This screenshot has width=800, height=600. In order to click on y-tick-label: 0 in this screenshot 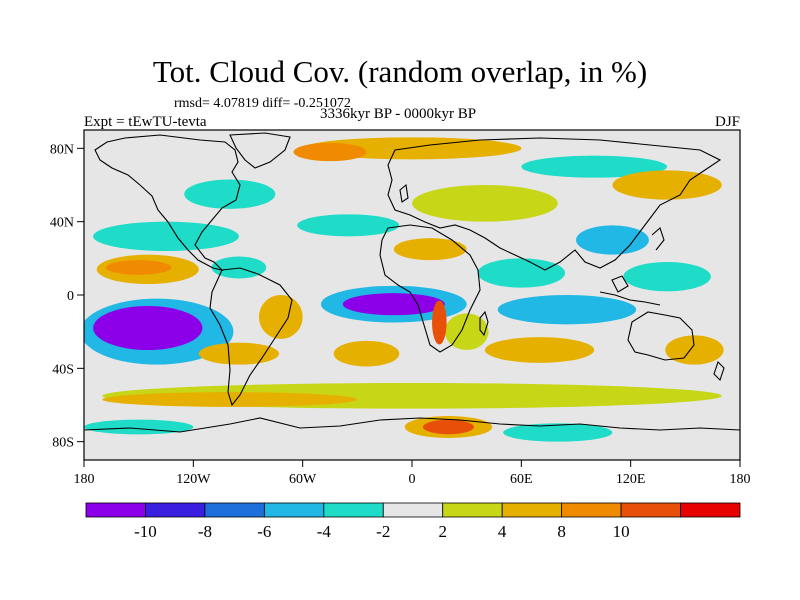, I will do `click(70, 296)`.